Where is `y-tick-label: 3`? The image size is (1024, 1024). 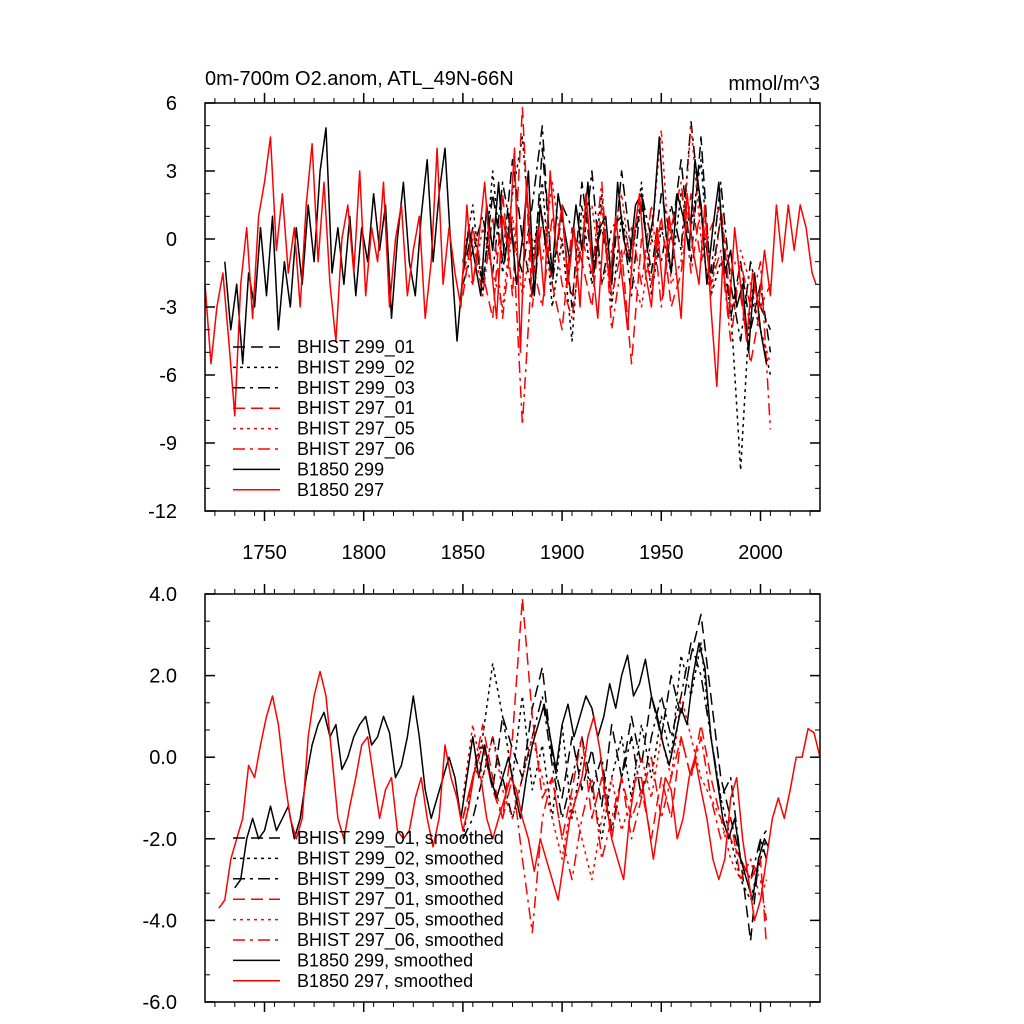
y-tick-label: 3 is located at coordinates (171, 172).